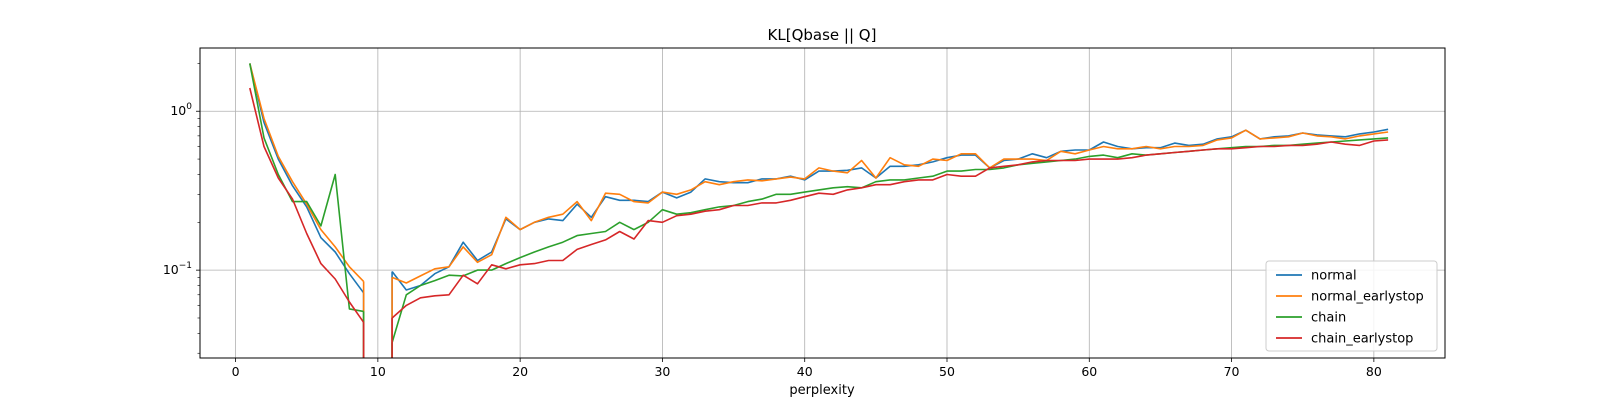 Image resolution: width=1600 pixels, height=400 pixels. What do you see at coordinates (1367, 297) in the screenshot?
I see `legend-label-normal_earlystop: normal_earlystop` at bounding box center [1367, 297].